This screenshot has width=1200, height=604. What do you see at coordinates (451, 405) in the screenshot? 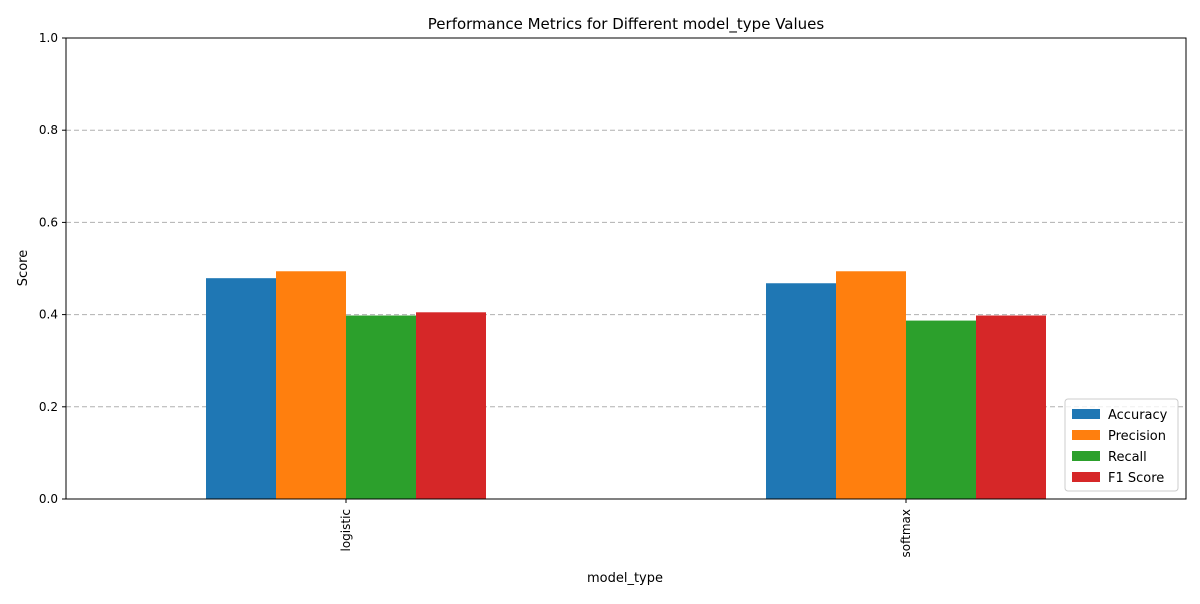
I see `bar-f1-score-logistic` at bounding box center [451, 405].